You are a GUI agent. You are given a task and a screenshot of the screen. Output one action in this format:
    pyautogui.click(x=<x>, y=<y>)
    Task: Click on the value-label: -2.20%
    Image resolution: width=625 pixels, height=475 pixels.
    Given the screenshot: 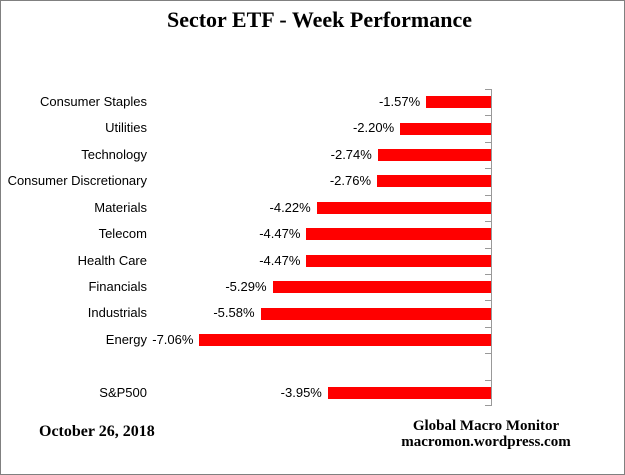 What is the action you would take?
    pyautogui.click(x=373, y=128)
    